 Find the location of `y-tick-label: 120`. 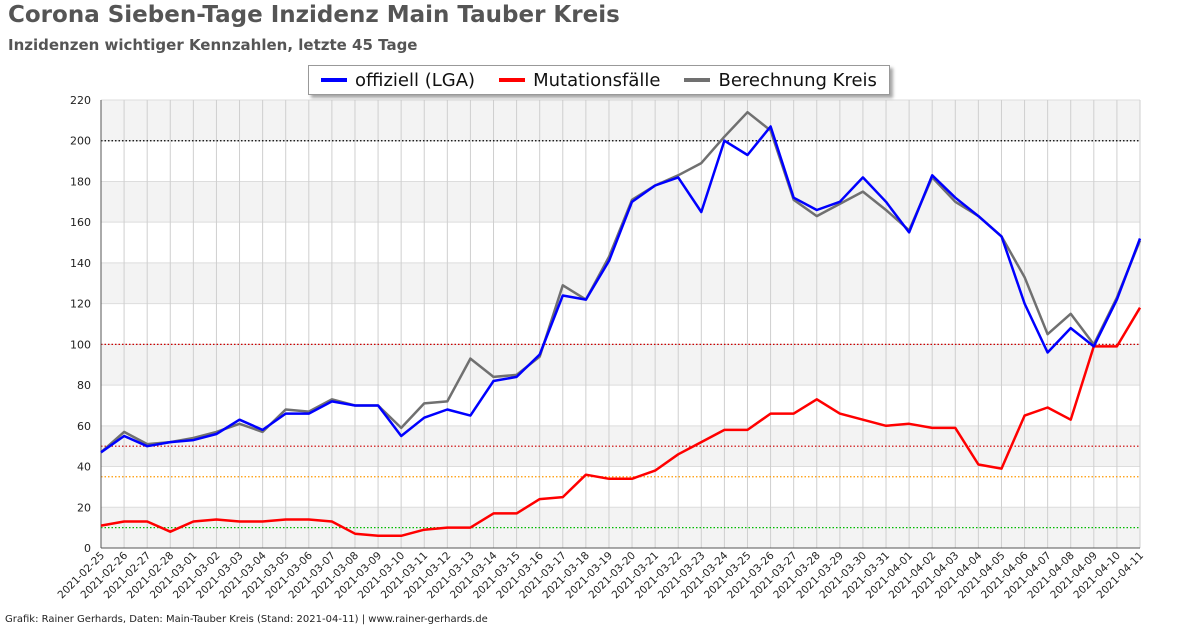

y-tick-label: 120 is located at coordinates (80, 304).